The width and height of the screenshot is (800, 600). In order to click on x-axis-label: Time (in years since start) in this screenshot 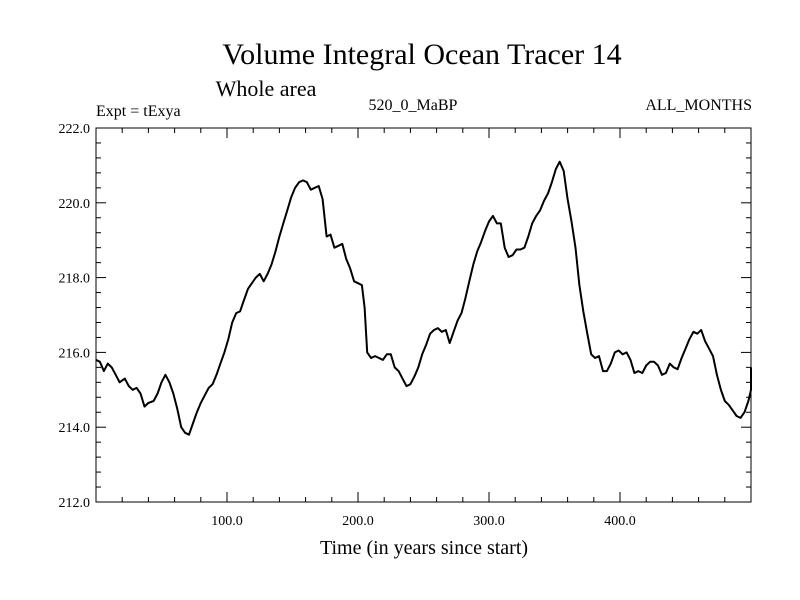, I will do `click(424, 548)`.